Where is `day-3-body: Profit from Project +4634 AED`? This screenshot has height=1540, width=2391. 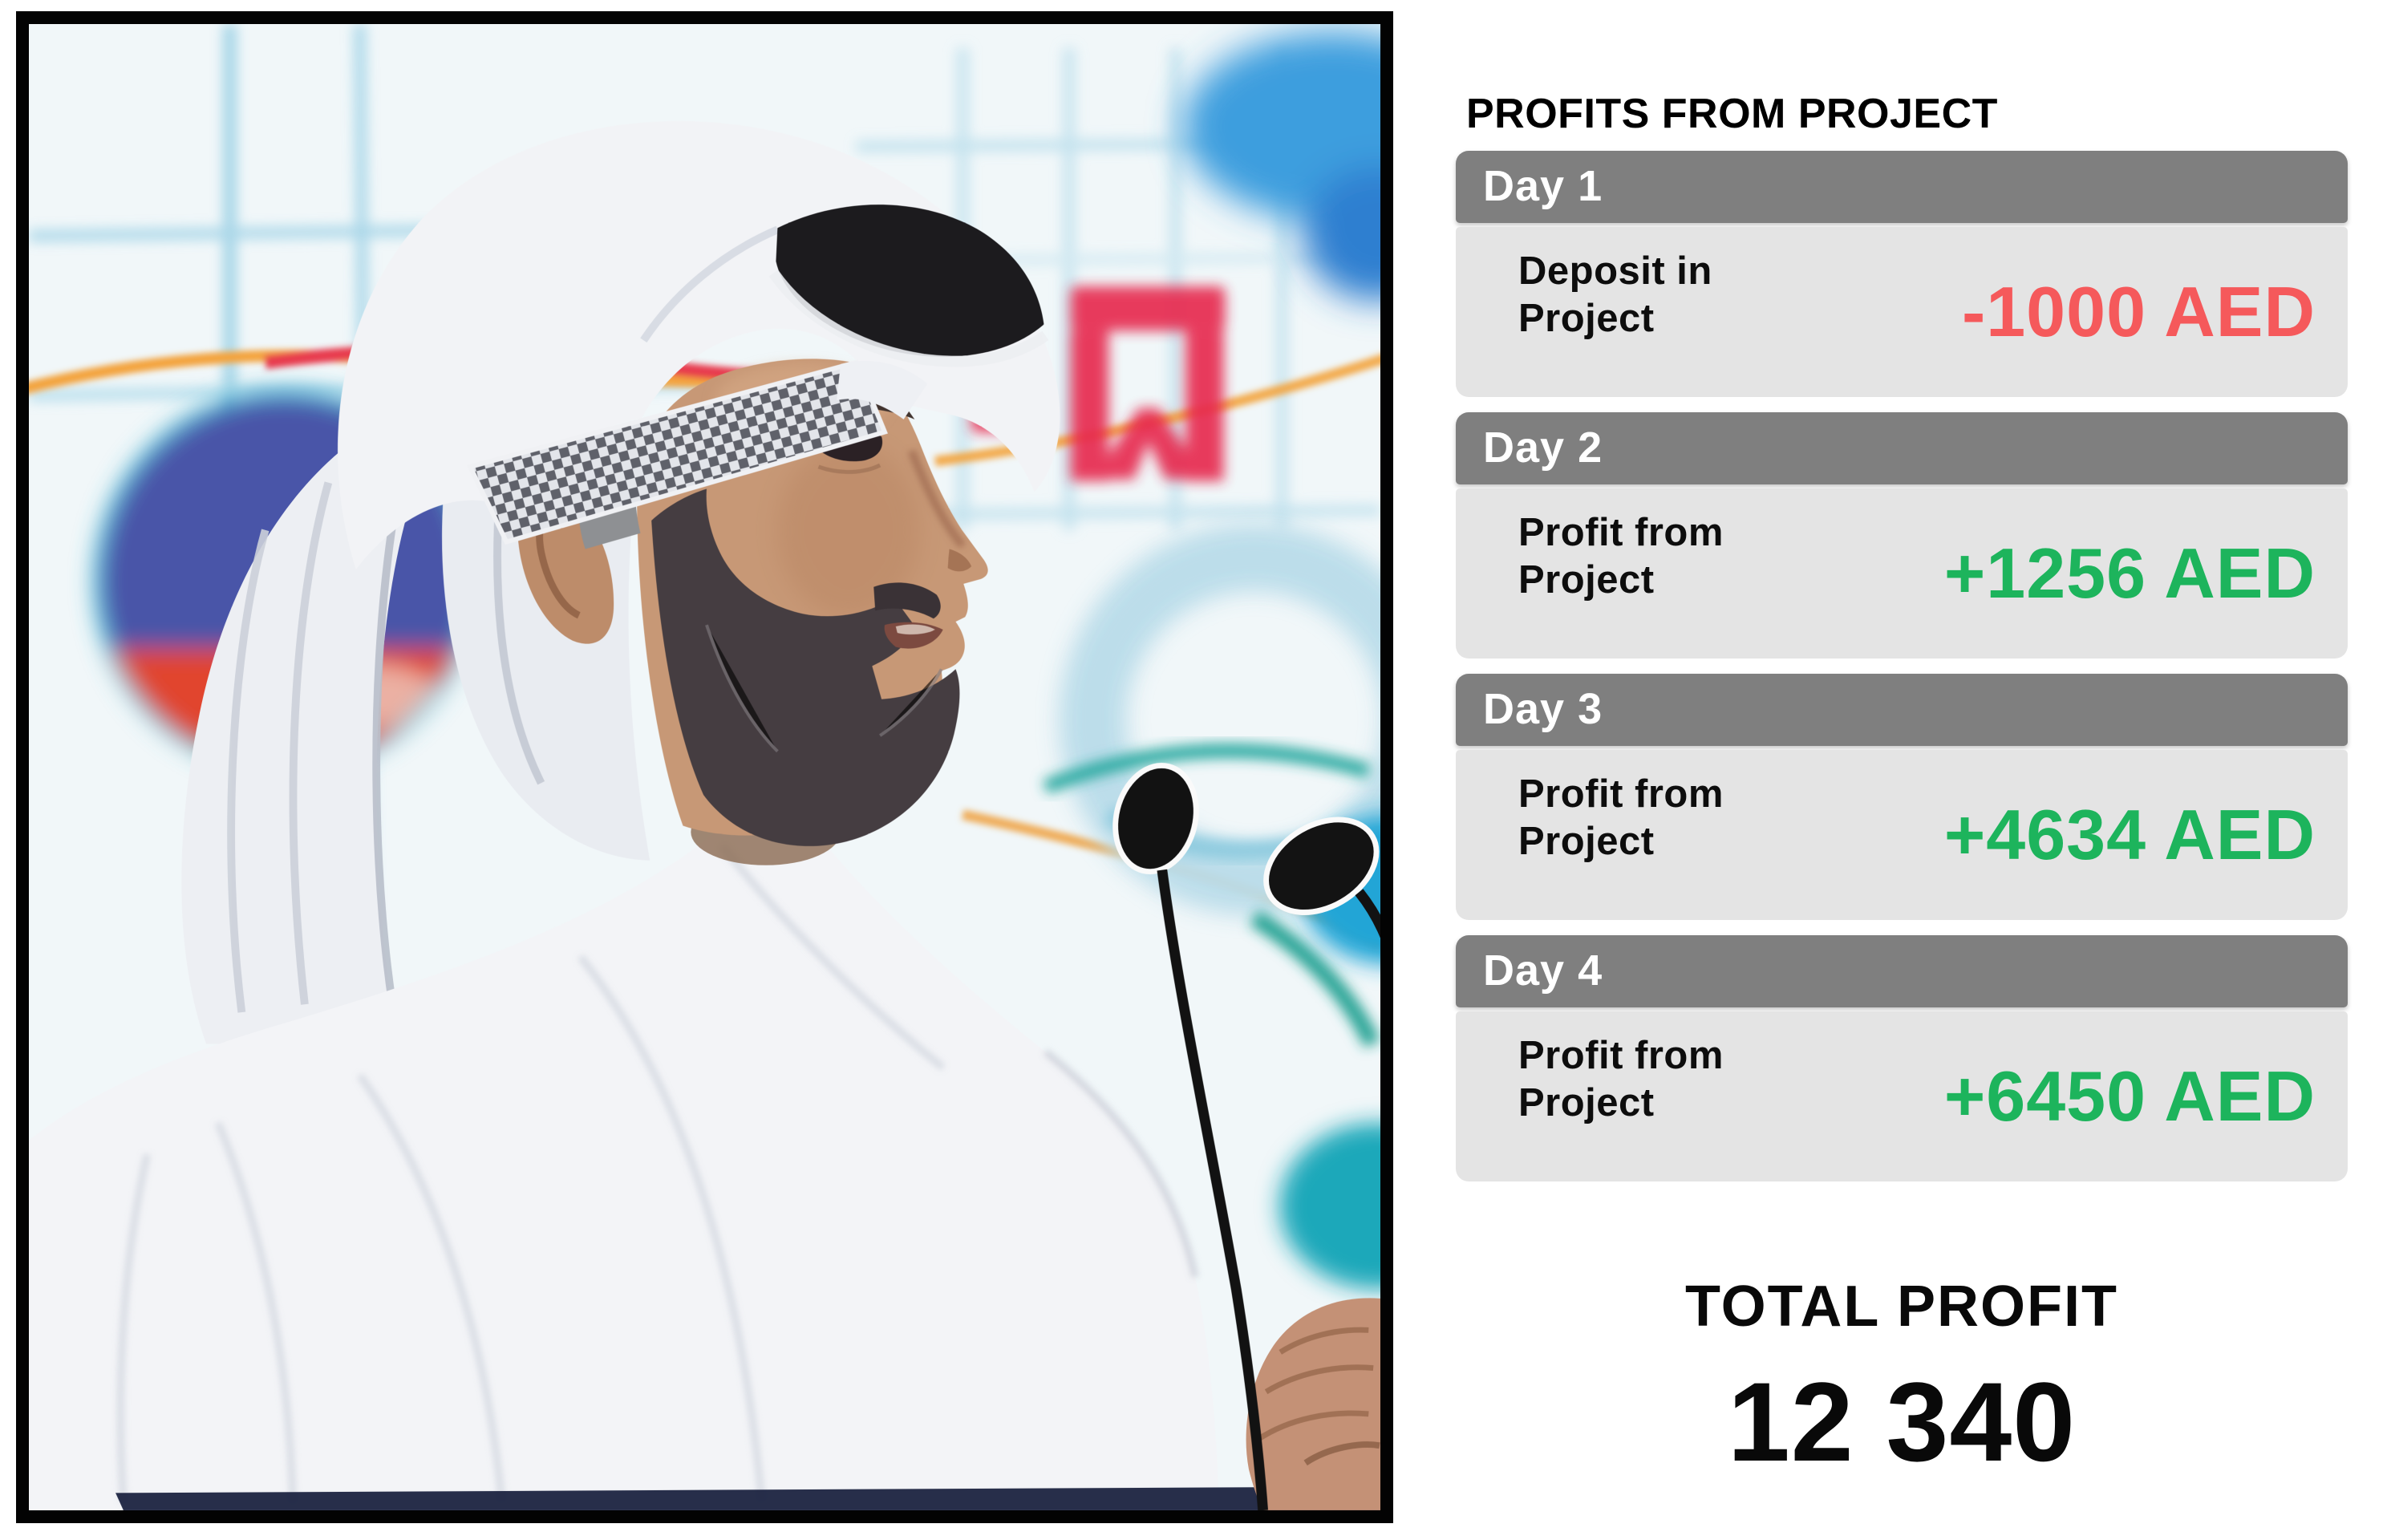
day-3-body: Profit from Project +4634 AED is located at coordinates (1902, 835).